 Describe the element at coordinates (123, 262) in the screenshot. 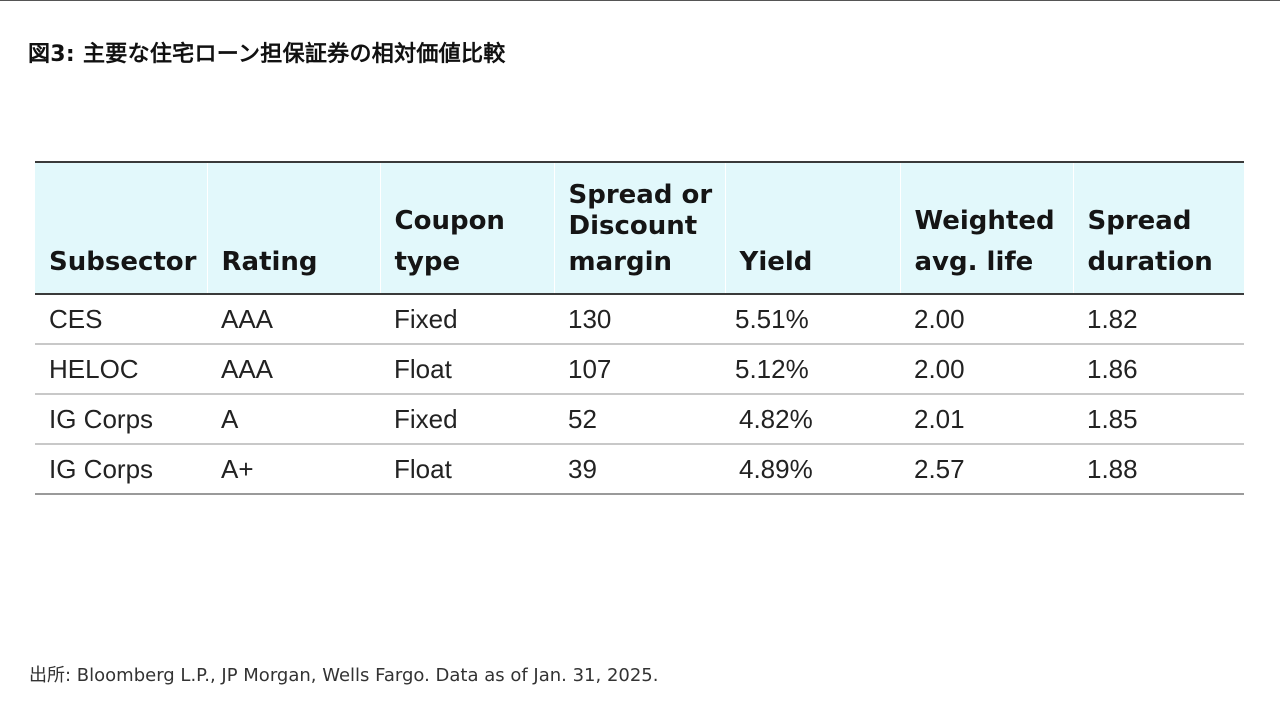

I see `header-line: Subsector` at that location.